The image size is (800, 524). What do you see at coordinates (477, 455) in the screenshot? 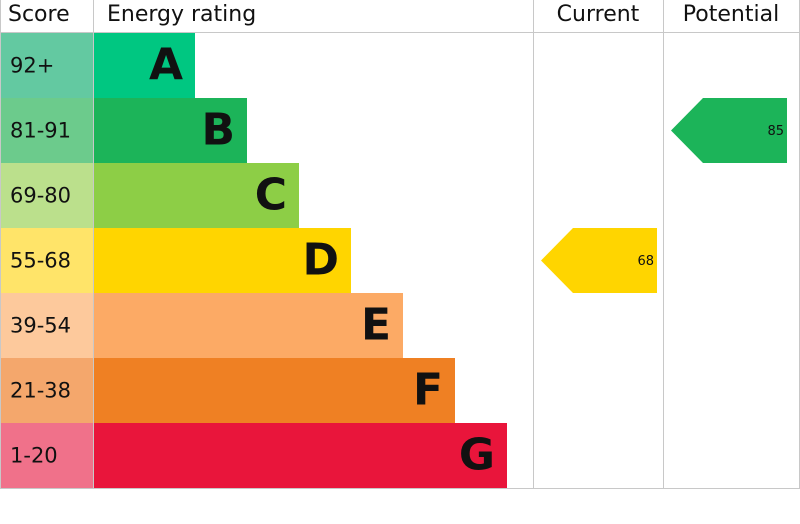
I see `rating-letter: G` at bounding box center [477, 455].